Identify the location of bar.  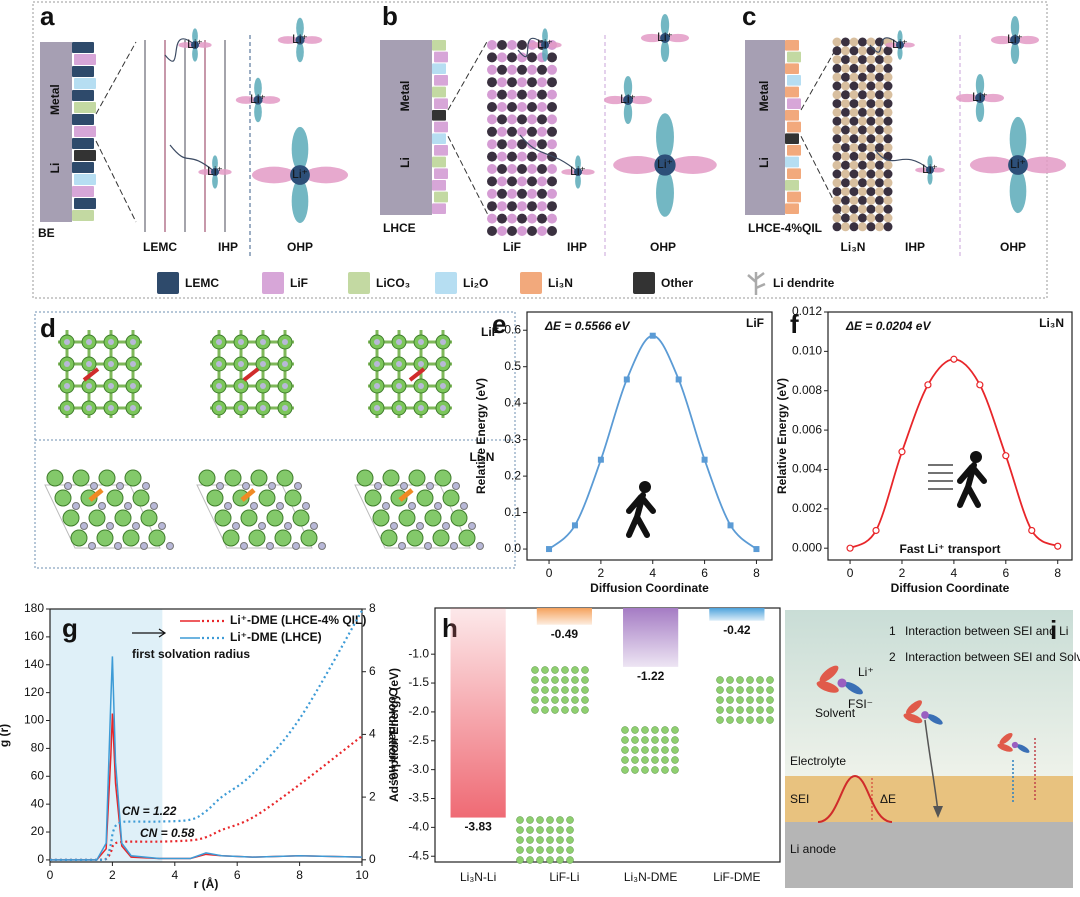
(564, 616).